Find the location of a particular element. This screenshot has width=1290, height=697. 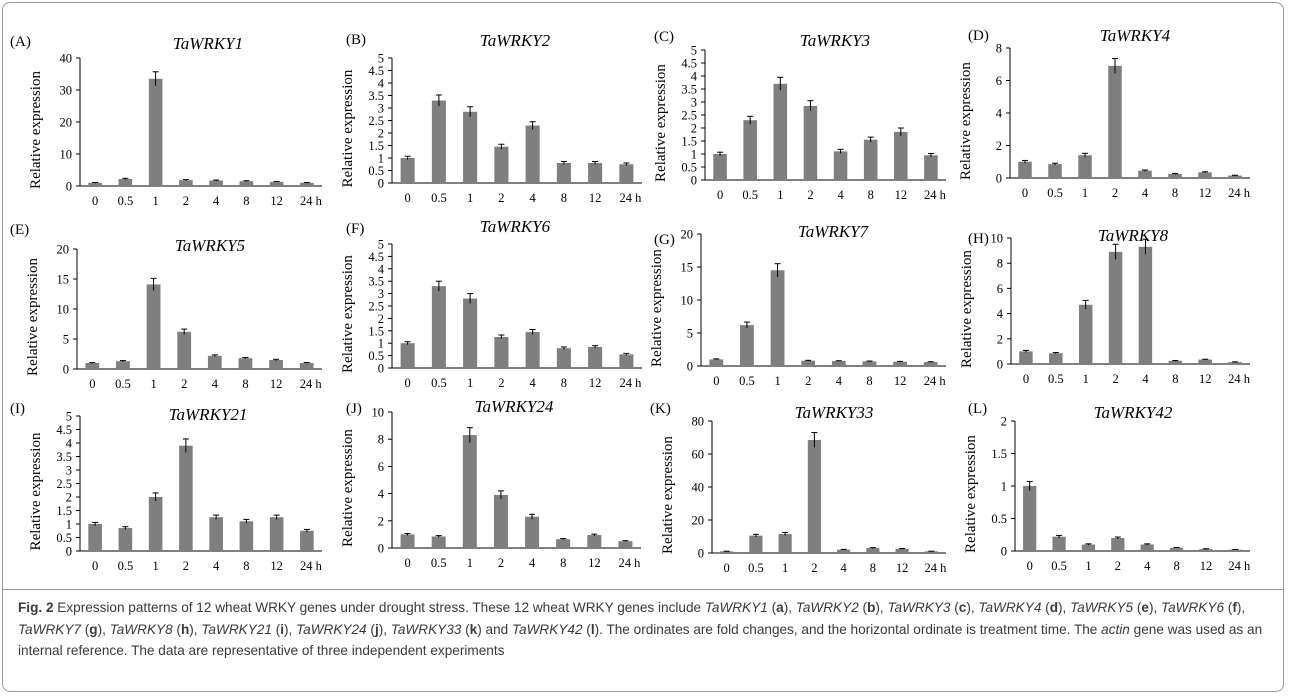

y-tick-label: 3 is located at coordinates (694, 103).